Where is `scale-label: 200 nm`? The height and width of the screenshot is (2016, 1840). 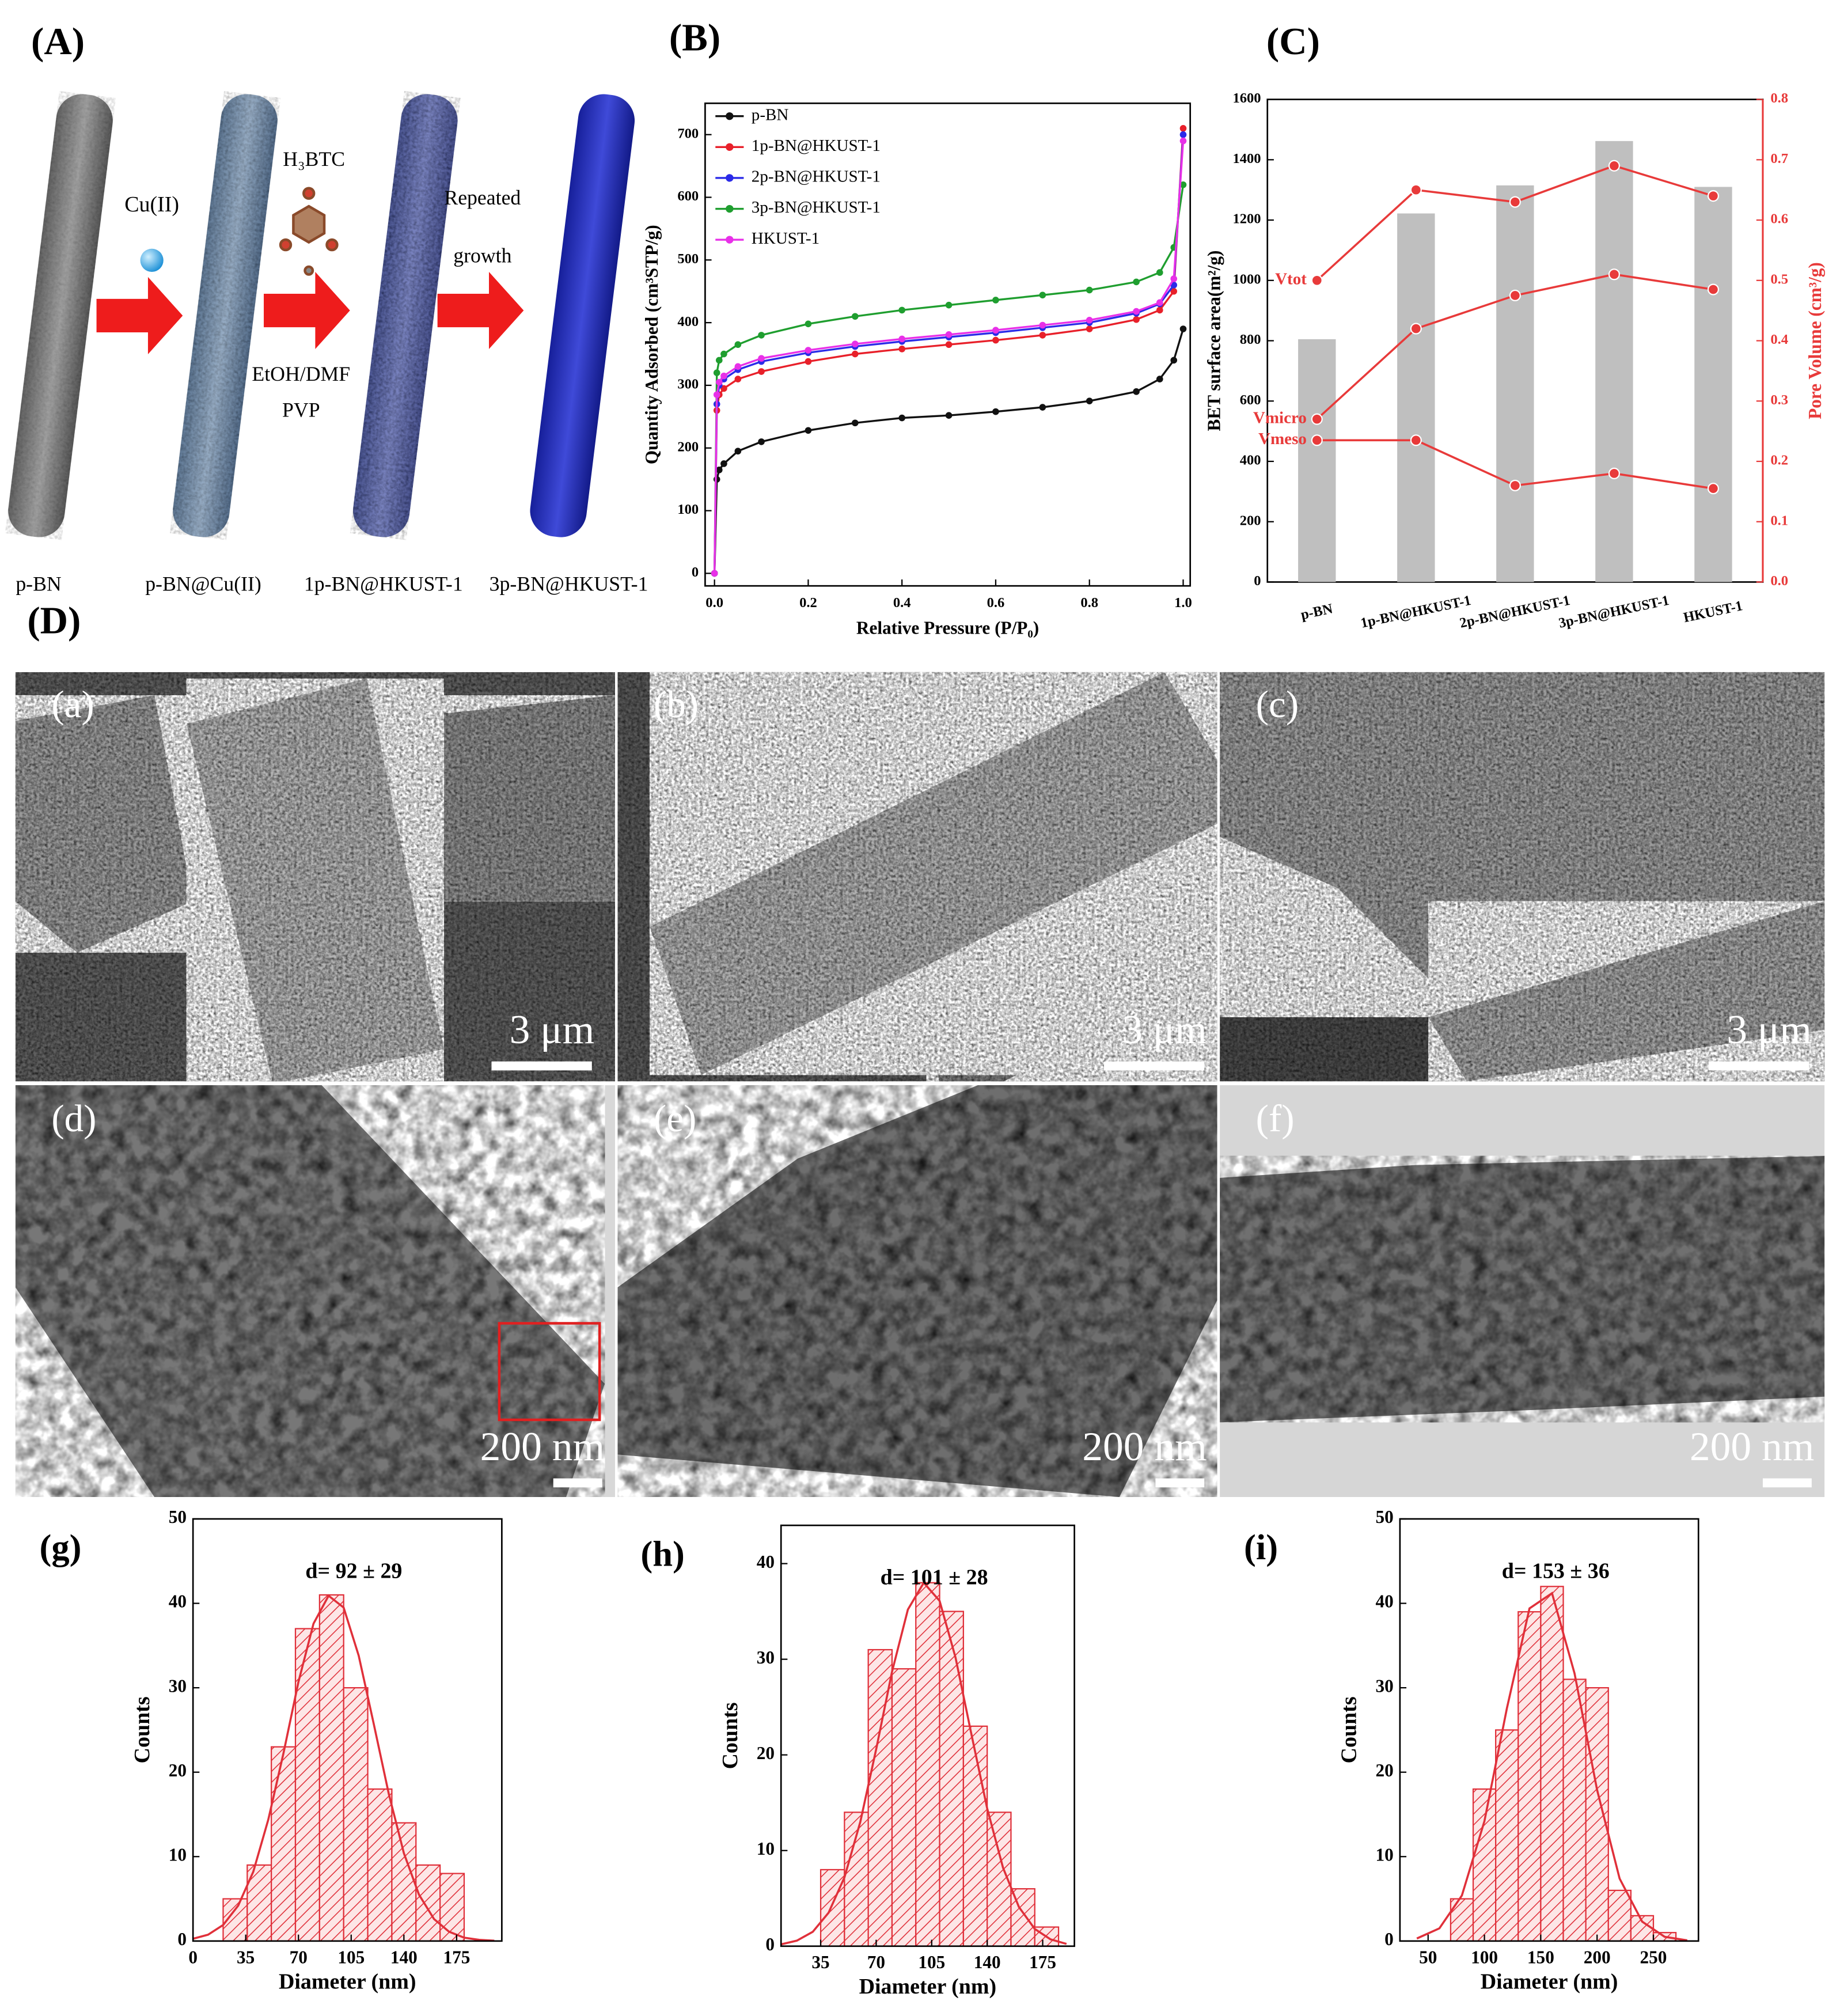 scale-label: 200 nm is located at coordinates (1752, 1446).